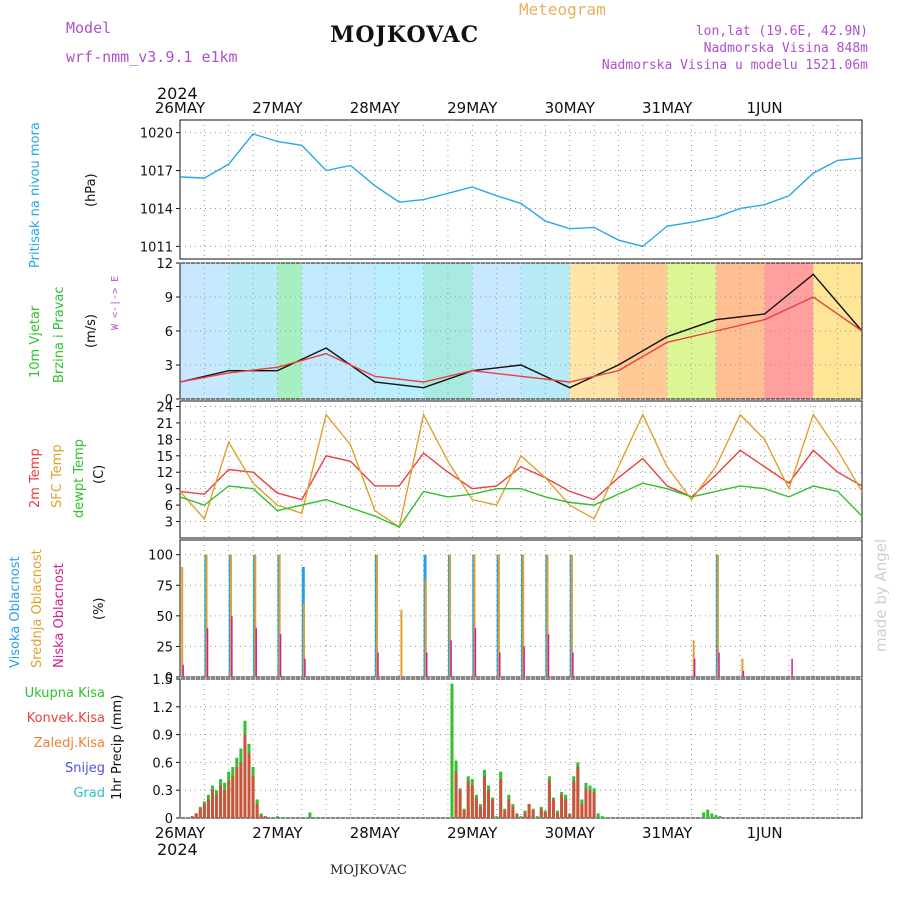 Image resolution: width=900 pixels, height=900 pixels. I want to click on year-bottom: 2024, so click(177, 849).